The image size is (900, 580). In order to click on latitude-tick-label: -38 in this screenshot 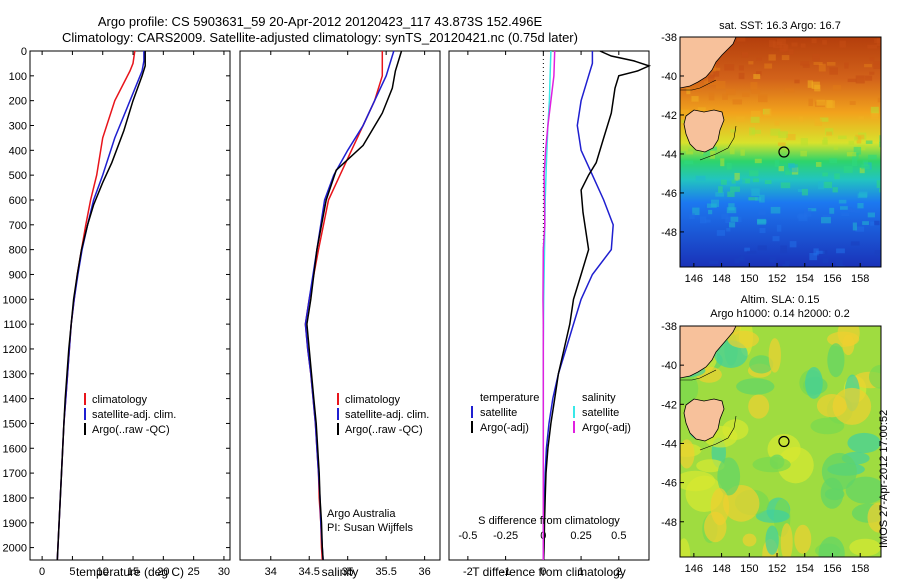, I will do `click(669, 38)`.